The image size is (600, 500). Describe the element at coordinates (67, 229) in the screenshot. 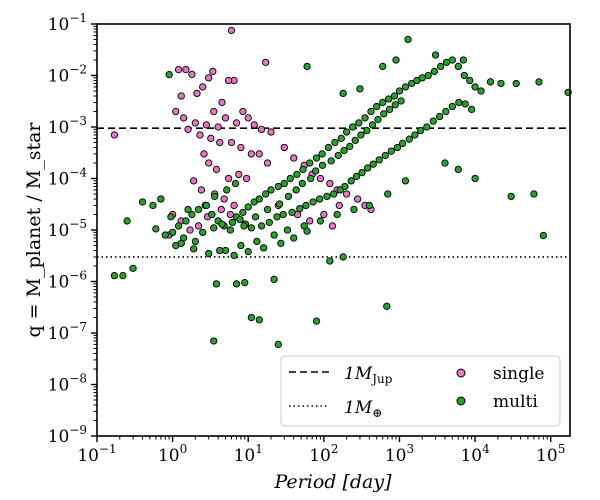

I see `y-tick-label-4: 10⁻⁵` at that location.